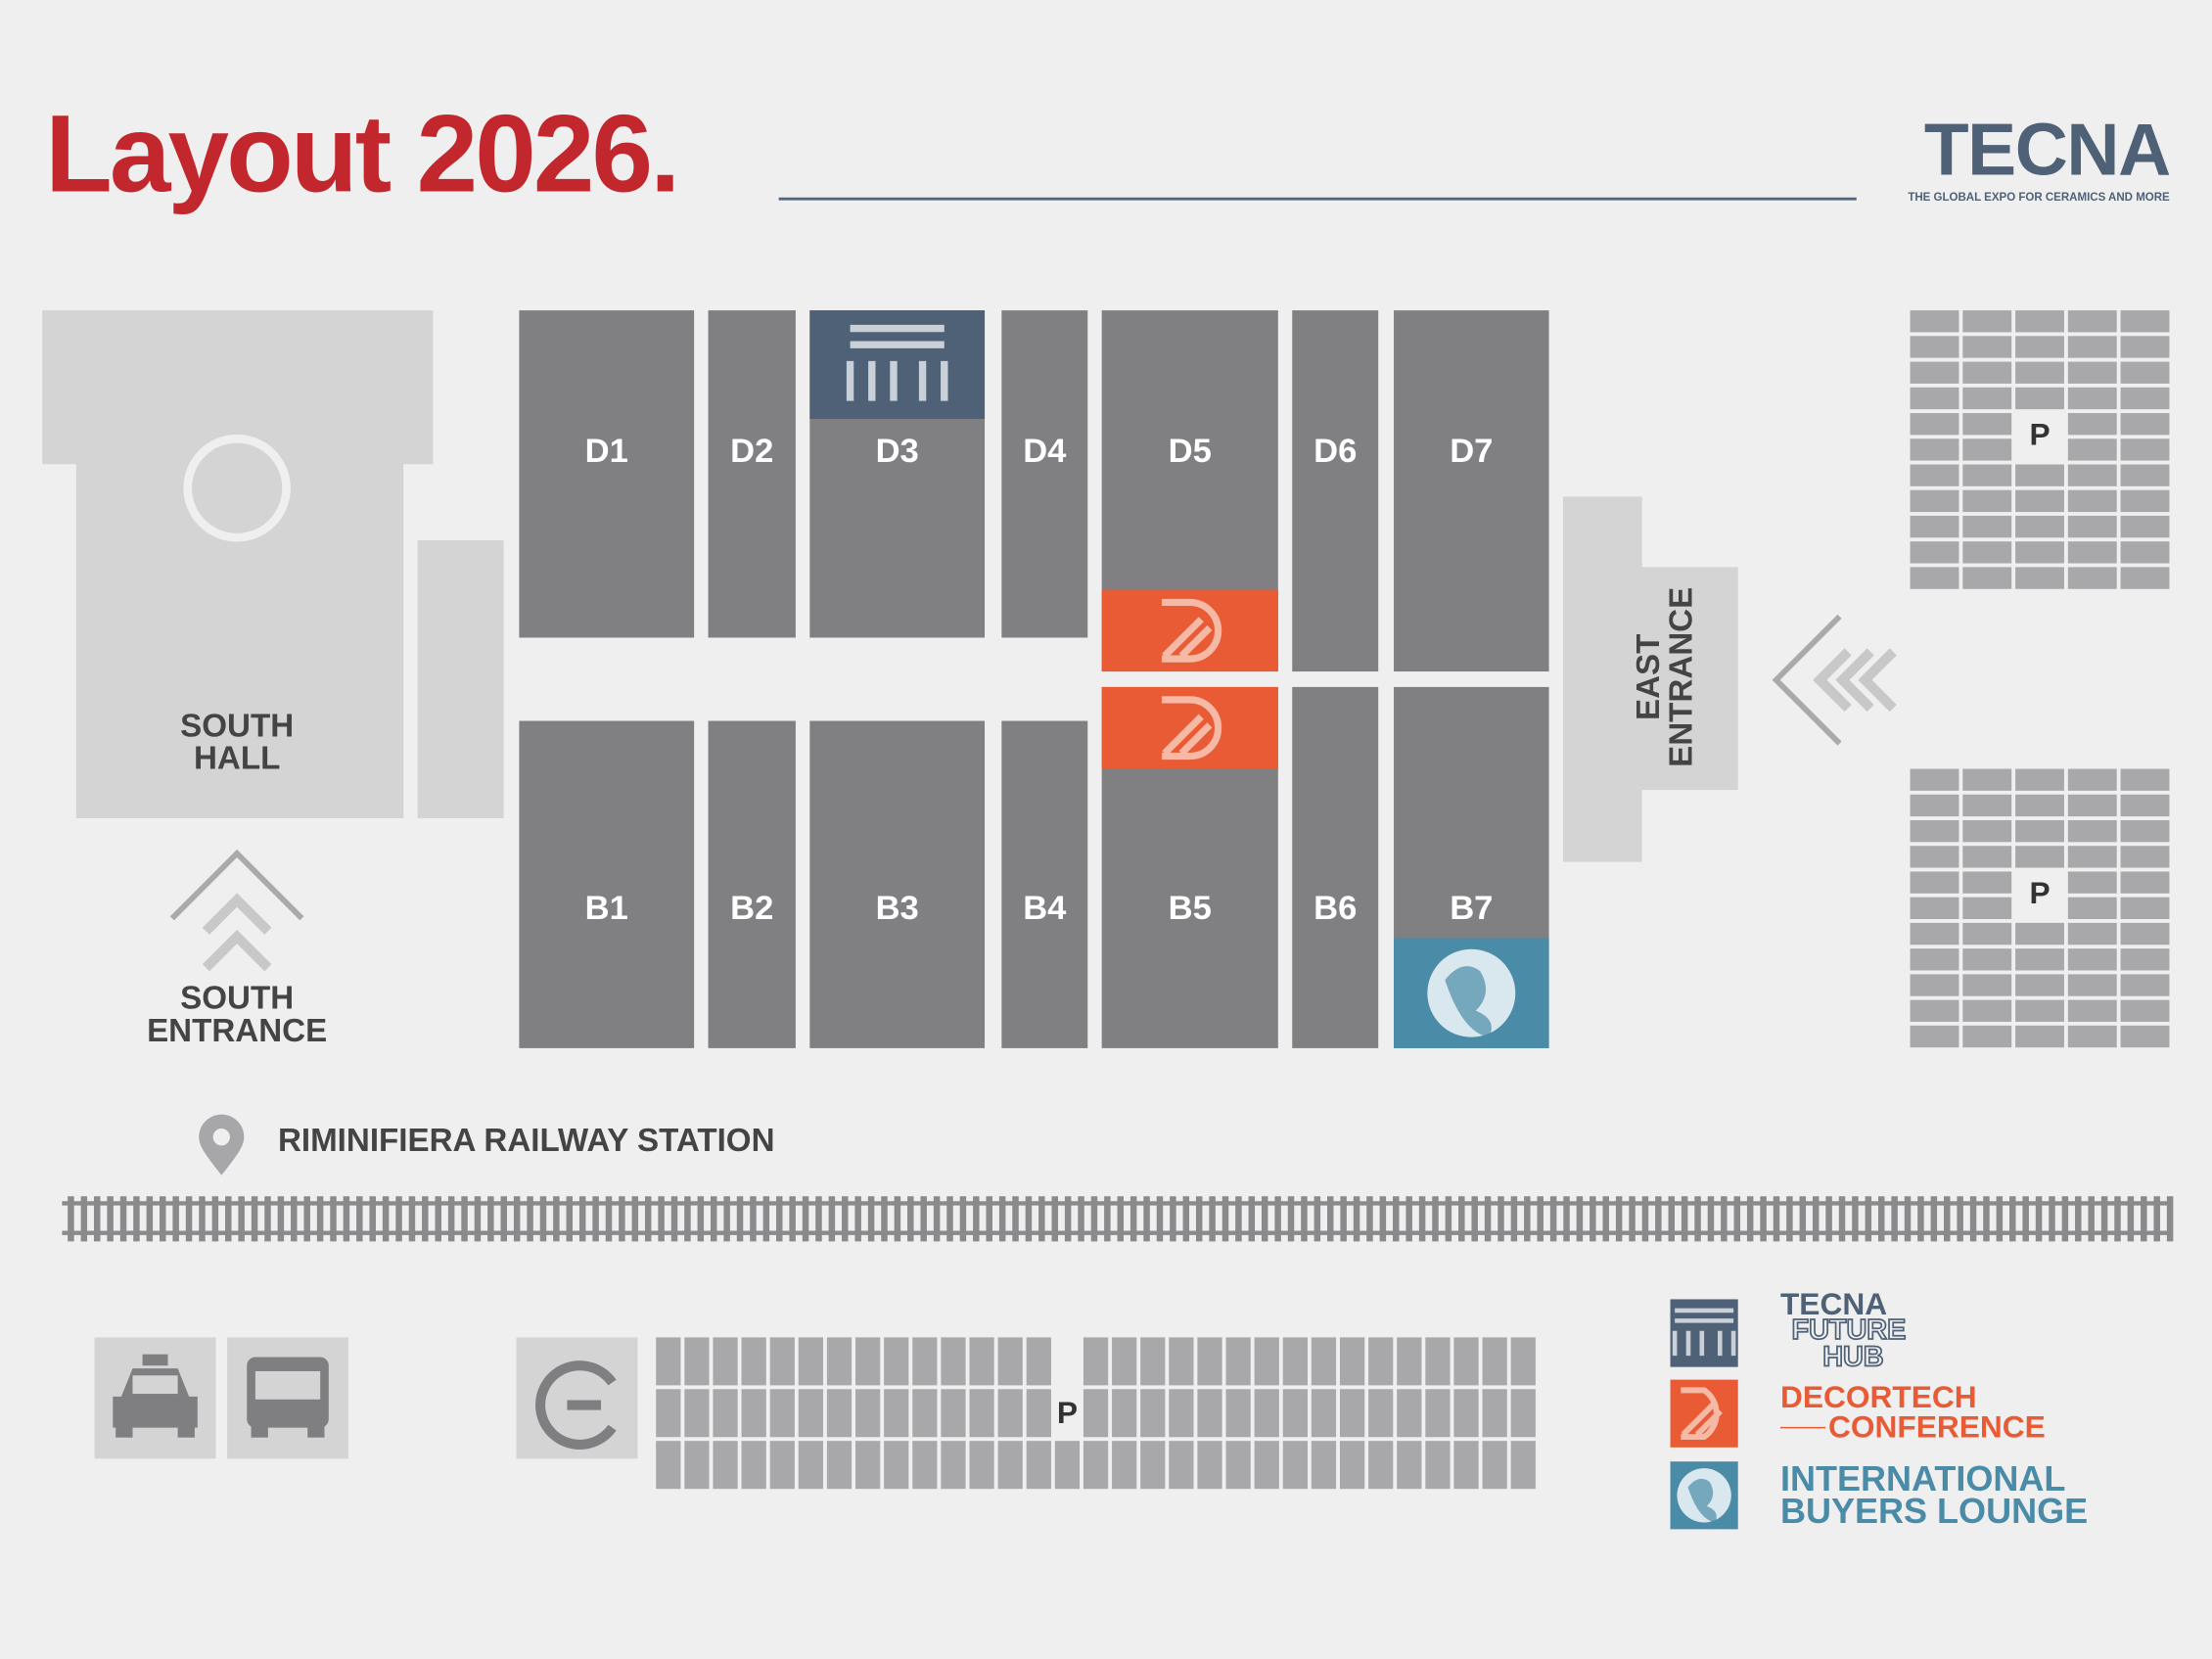 Image resolution: width=2212 pixels, height=1659 pixels. Describe the element at coordinates (606, 451) in the screenshot. I see `hall-label: D1` at that location.